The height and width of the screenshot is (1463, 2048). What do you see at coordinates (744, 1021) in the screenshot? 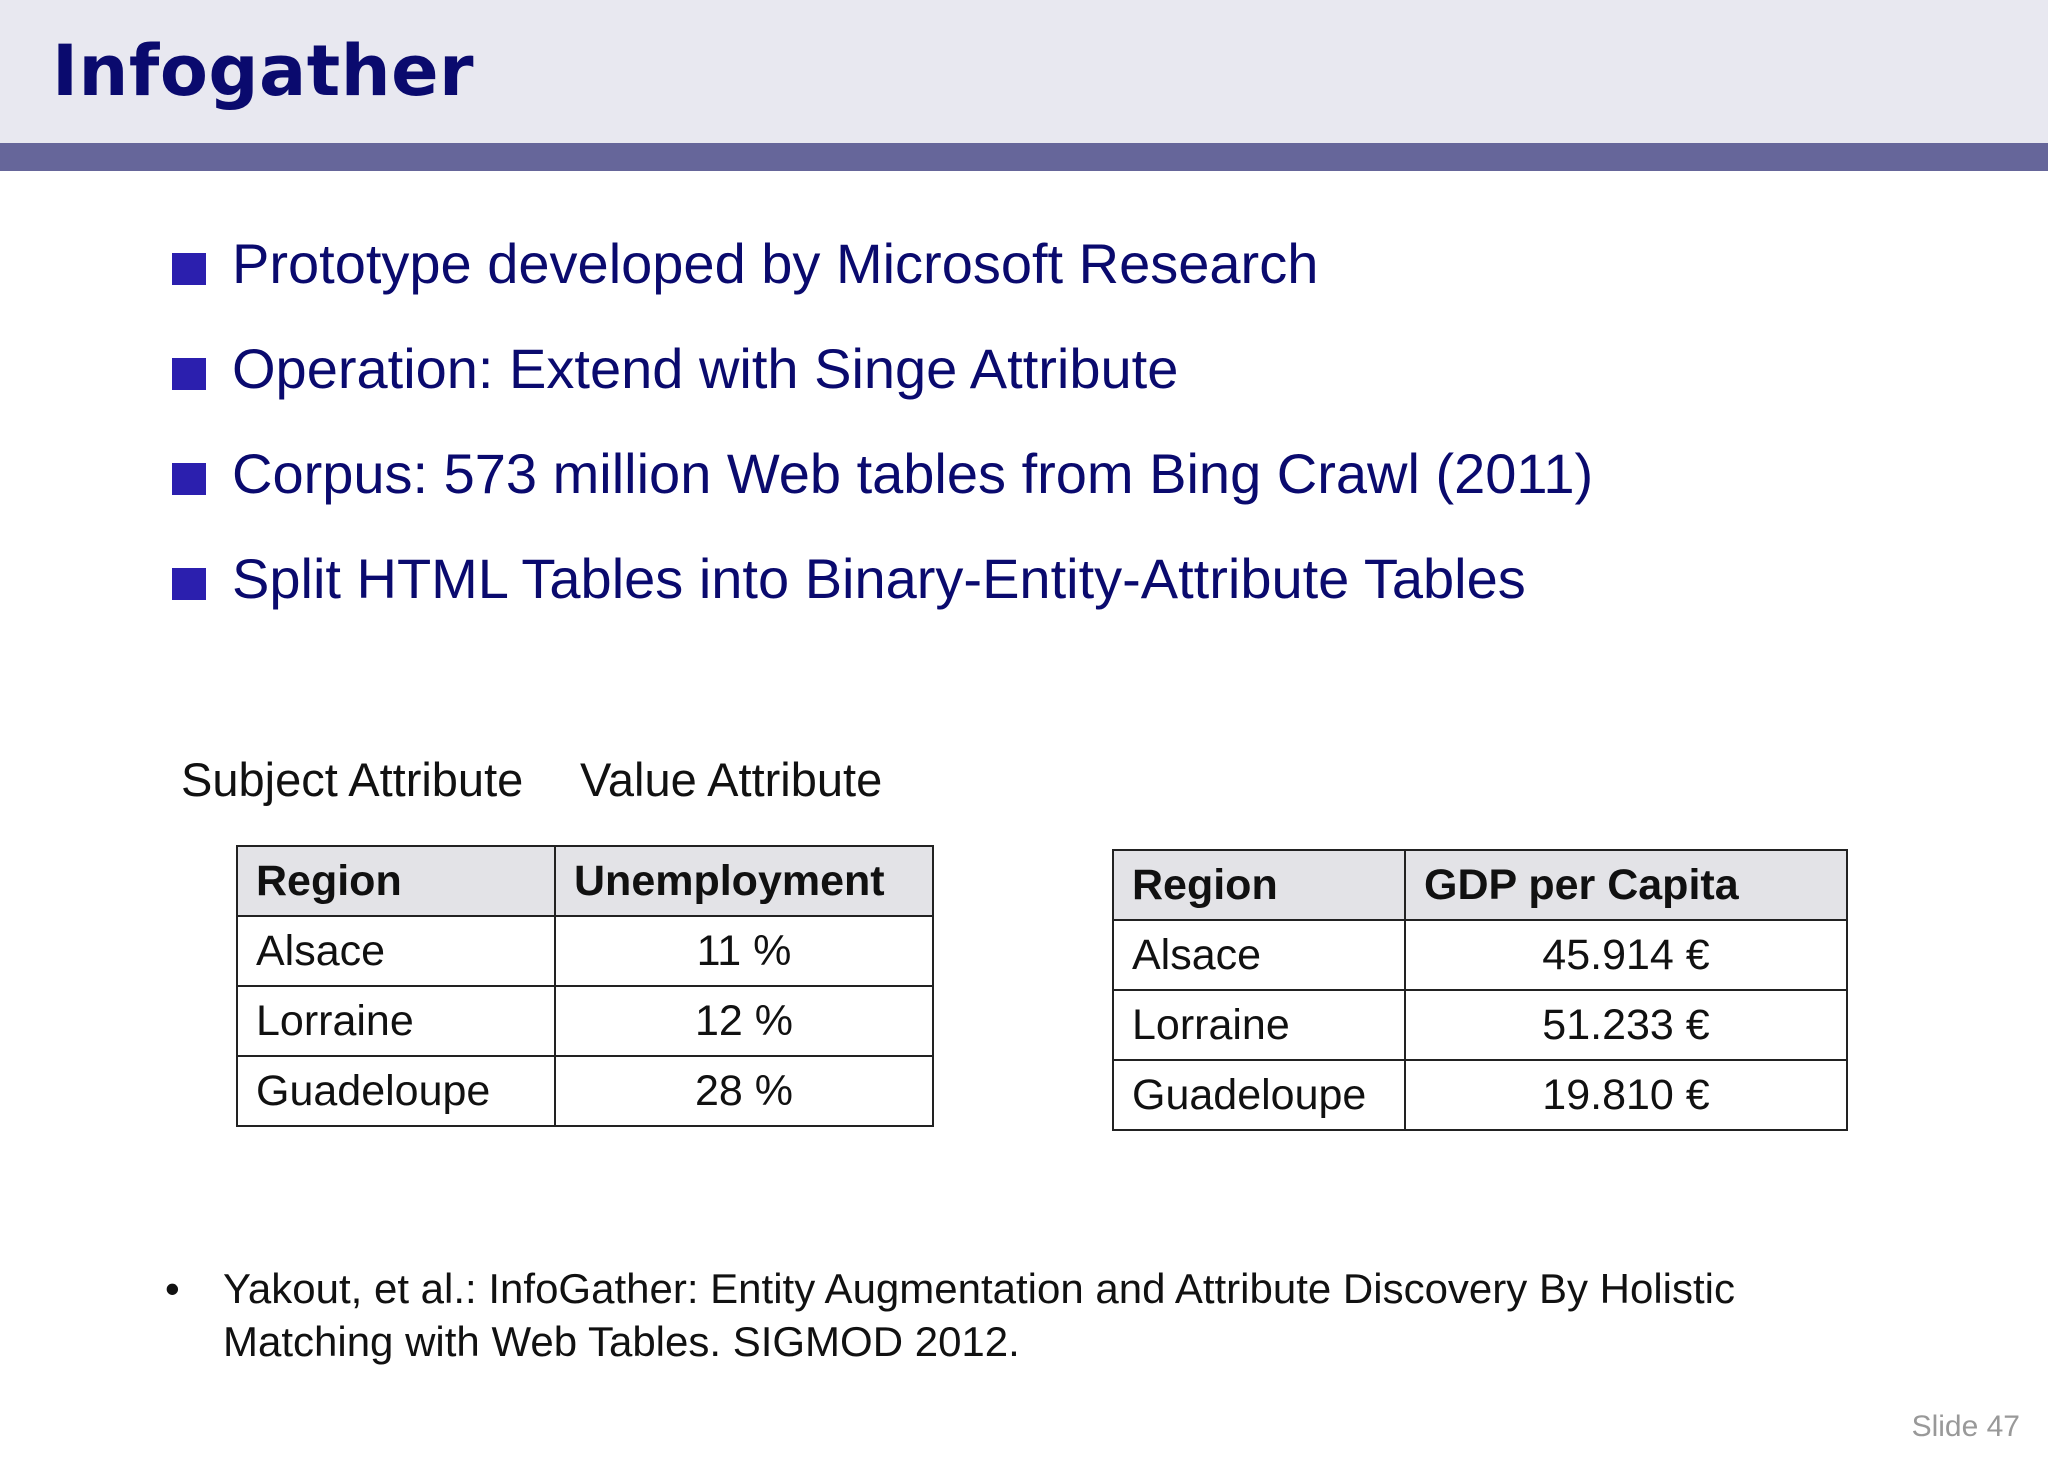
I see `table-cell: 12 %` at bounding box center [744, 1021].